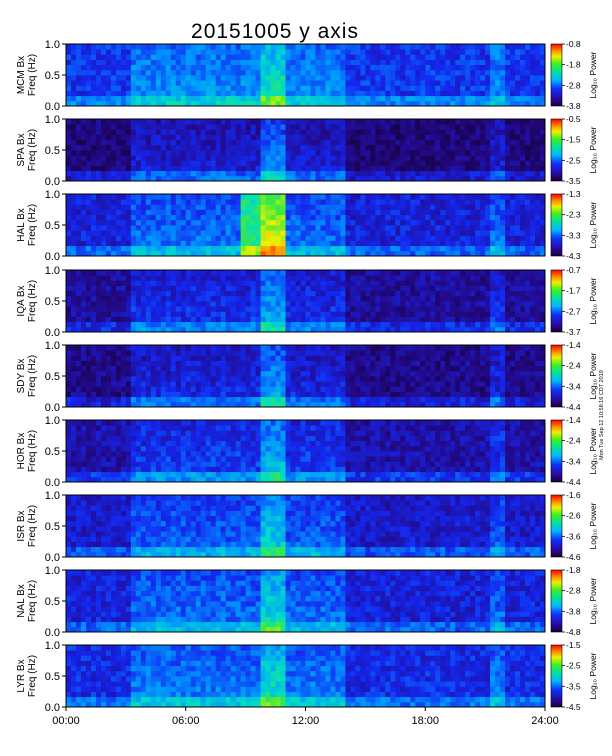 The image size is (612, 756). What do you see at coordinates (306, 75) in the screenshot?
I see `spectrogram-image` at bounding box center [306, 75].